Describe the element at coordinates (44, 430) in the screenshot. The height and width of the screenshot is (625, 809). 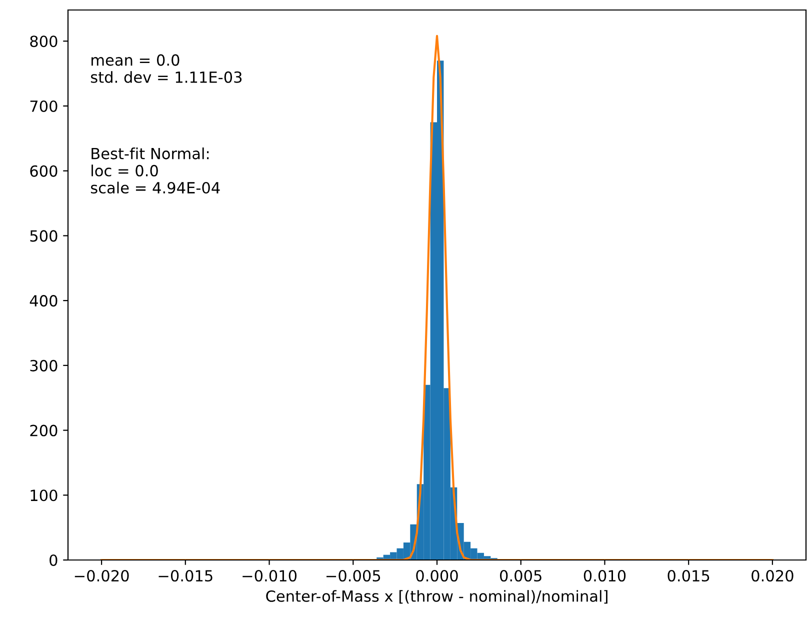
I see `y-tick-label: 200` at that location.